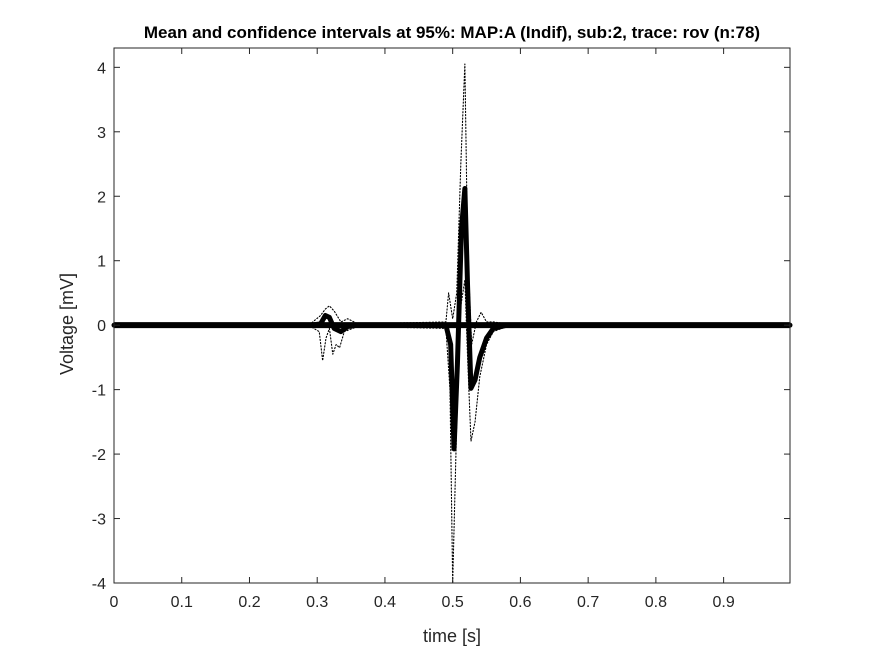 Image resolution: width=875 pixels, height=656 pixels. Describe the element at coordinates (385, 602) in the screenshot. I see `x-tick-label: 0.4` at that location.